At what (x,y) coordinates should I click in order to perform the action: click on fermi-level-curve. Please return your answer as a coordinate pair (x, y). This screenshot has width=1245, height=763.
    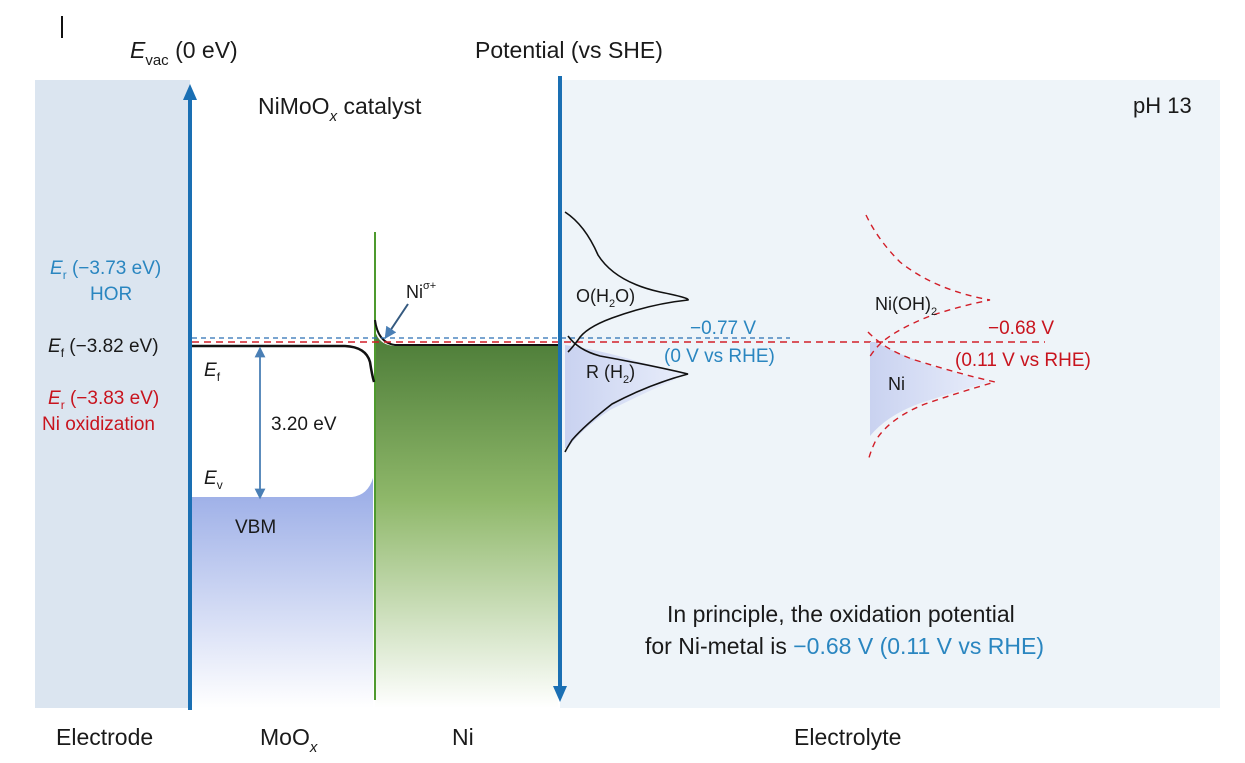
    Looking at the image, I should click on (284, 363).